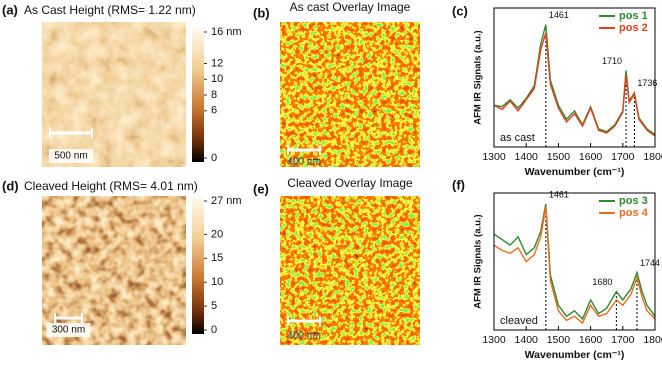 Image resolution: width=662 pixels, height=369 pixels. I want to click on scale-bar-label: 500 nm, so click(70, 156).